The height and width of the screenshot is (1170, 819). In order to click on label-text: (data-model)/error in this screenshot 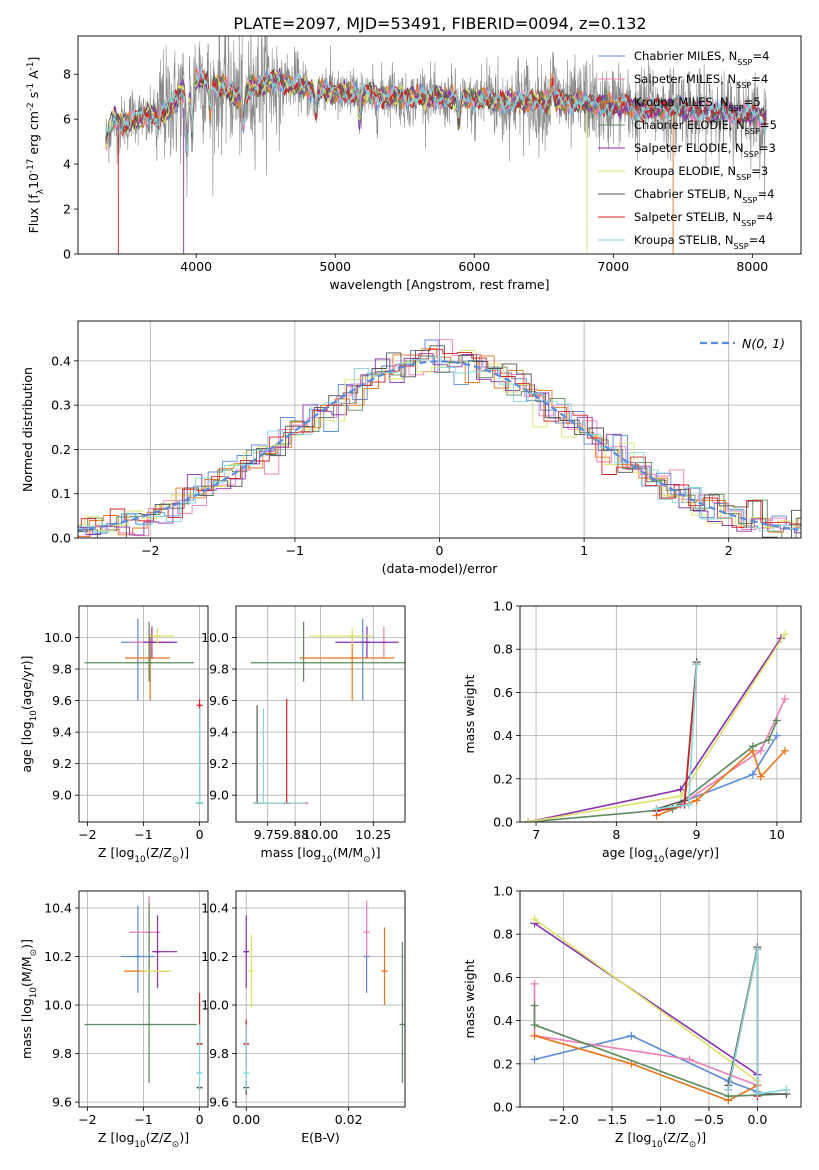, I will do `click(440, 568)`.